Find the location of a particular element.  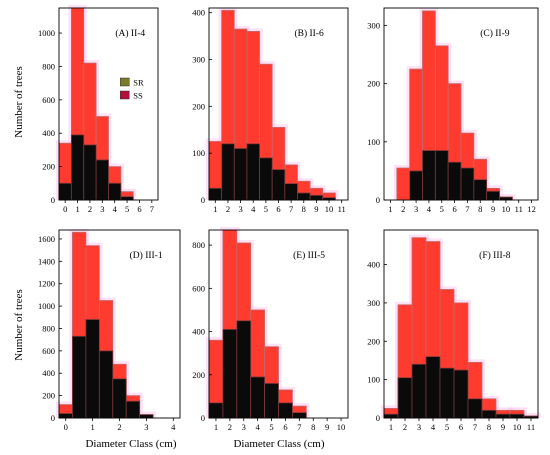

bar-halo is located at coordinates (531, 415).